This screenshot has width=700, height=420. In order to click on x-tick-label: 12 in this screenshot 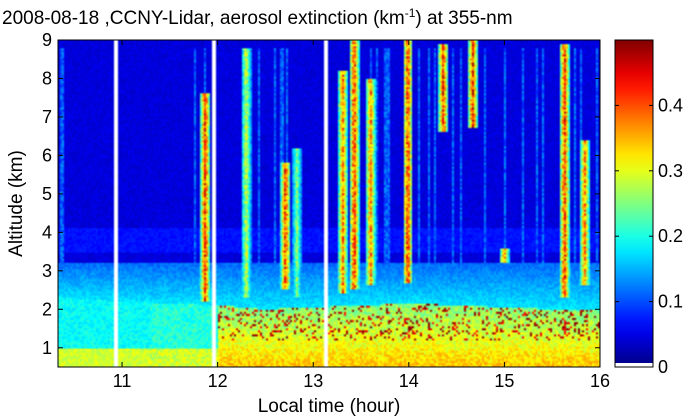, I will do `click(218, 381)`.